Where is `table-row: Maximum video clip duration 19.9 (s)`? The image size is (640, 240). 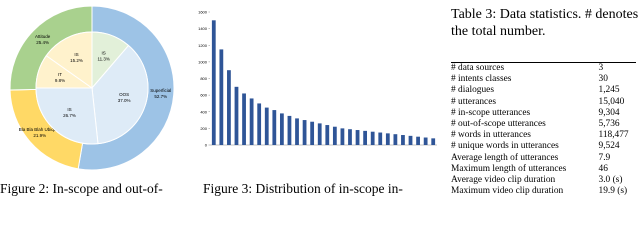 table-row: Maximum video clip duration 19.9 (s) is located at coordinates (543, 191).